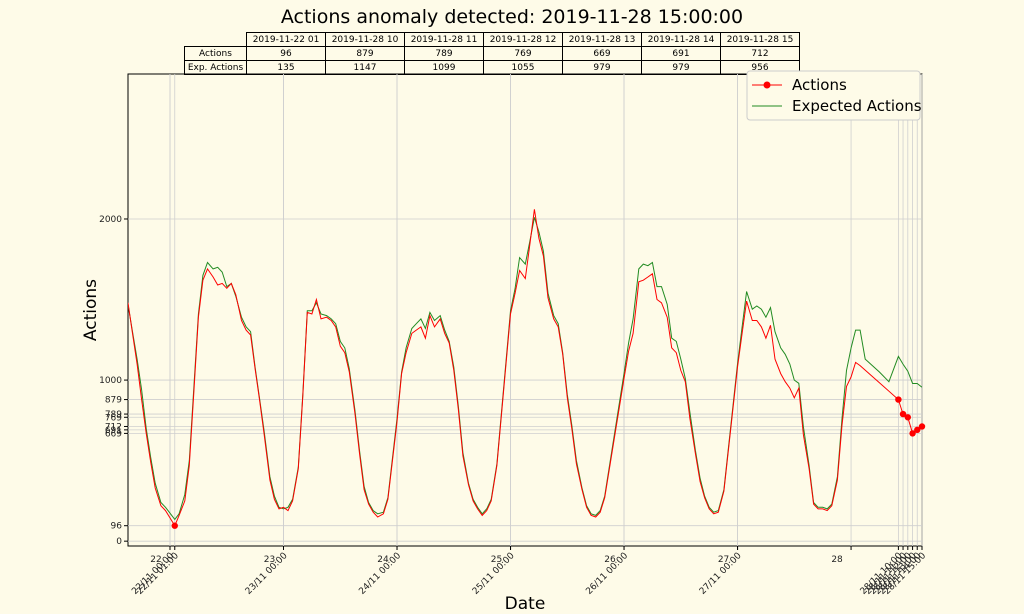  What do you see at coordinates (155, 560) in the screenshot?
I see `x-tick-label: 22` at bounding box center [155, 560].